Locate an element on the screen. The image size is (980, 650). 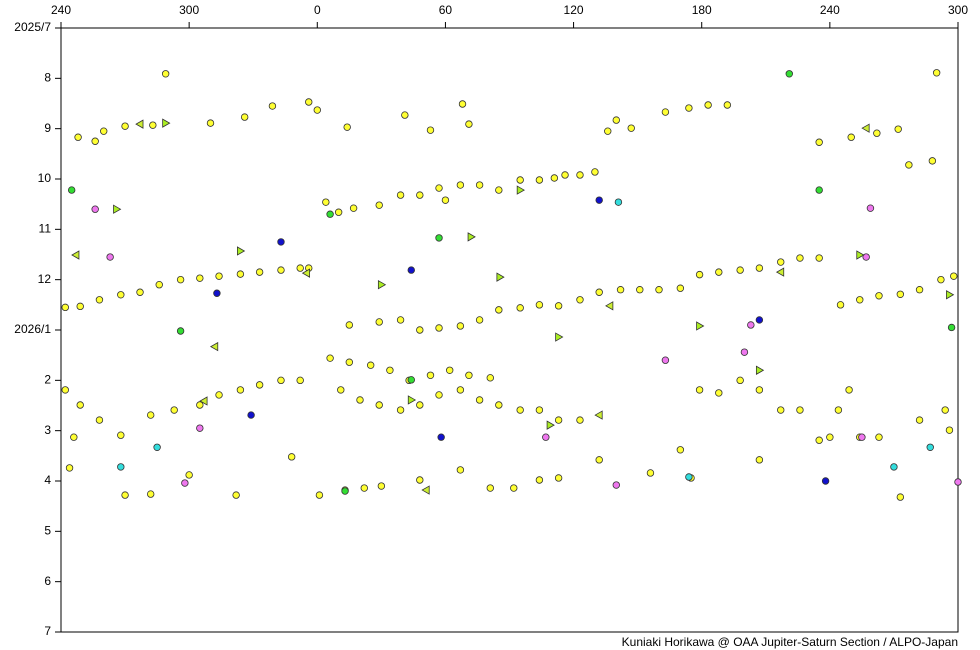
y-tick-label: 2026/1 is located at coordinates (32, 329).